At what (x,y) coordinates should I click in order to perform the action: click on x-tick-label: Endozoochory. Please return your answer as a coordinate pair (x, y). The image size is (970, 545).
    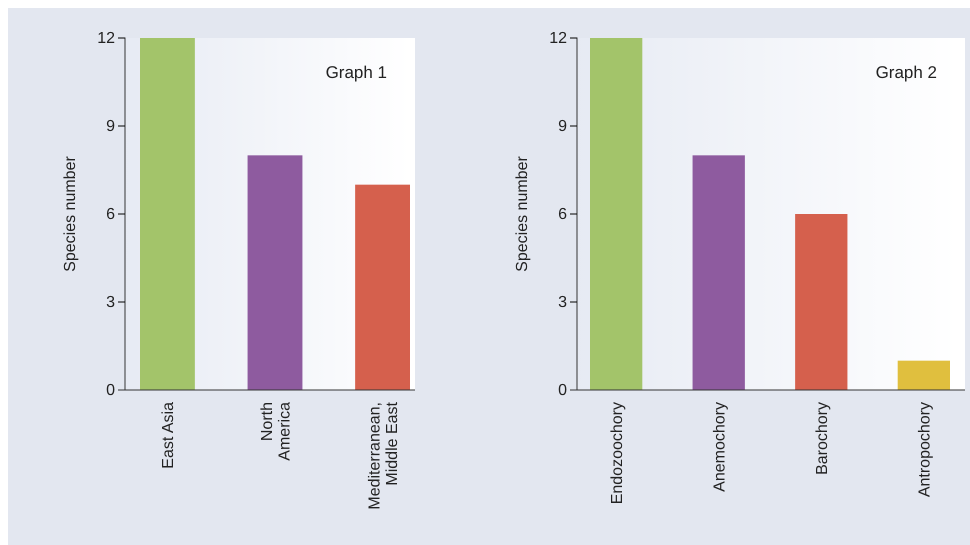
    Looking at the image, I should click on (617, 453).